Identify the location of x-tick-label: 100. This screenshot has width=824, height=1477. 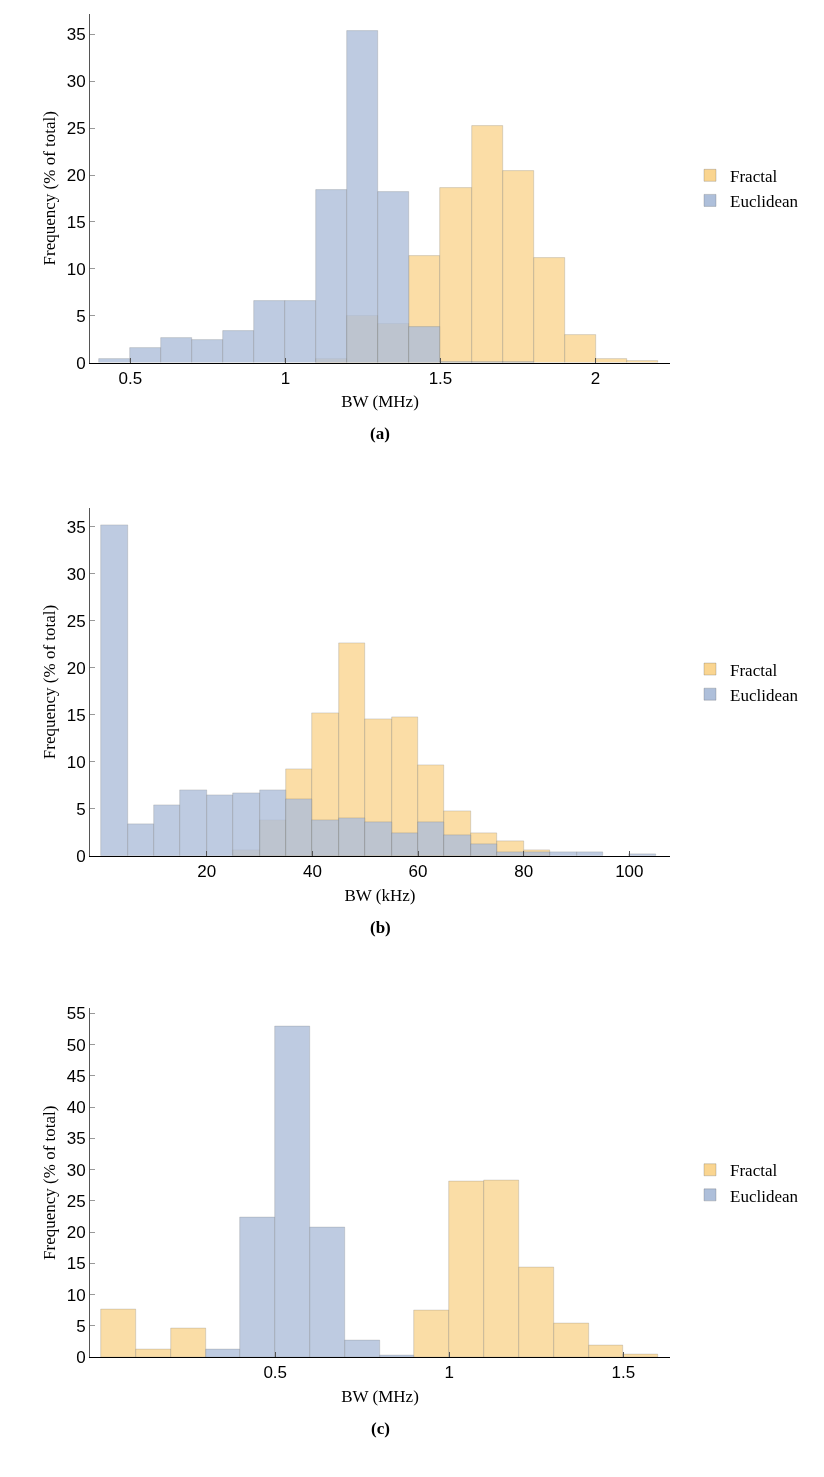
(629, 872).